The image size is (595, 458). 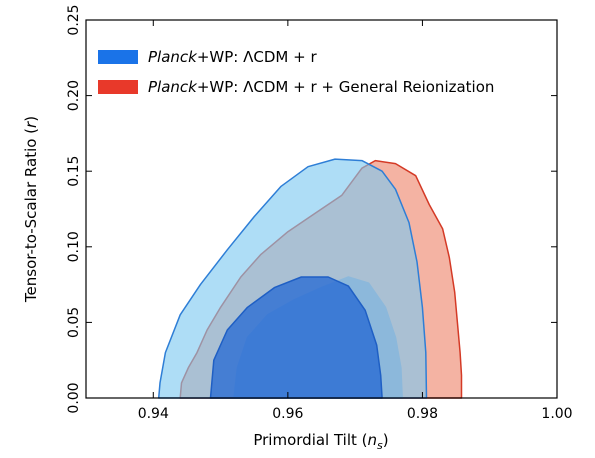 I want to click on y-tick-label: 0.10, so click(x=74, y=246).